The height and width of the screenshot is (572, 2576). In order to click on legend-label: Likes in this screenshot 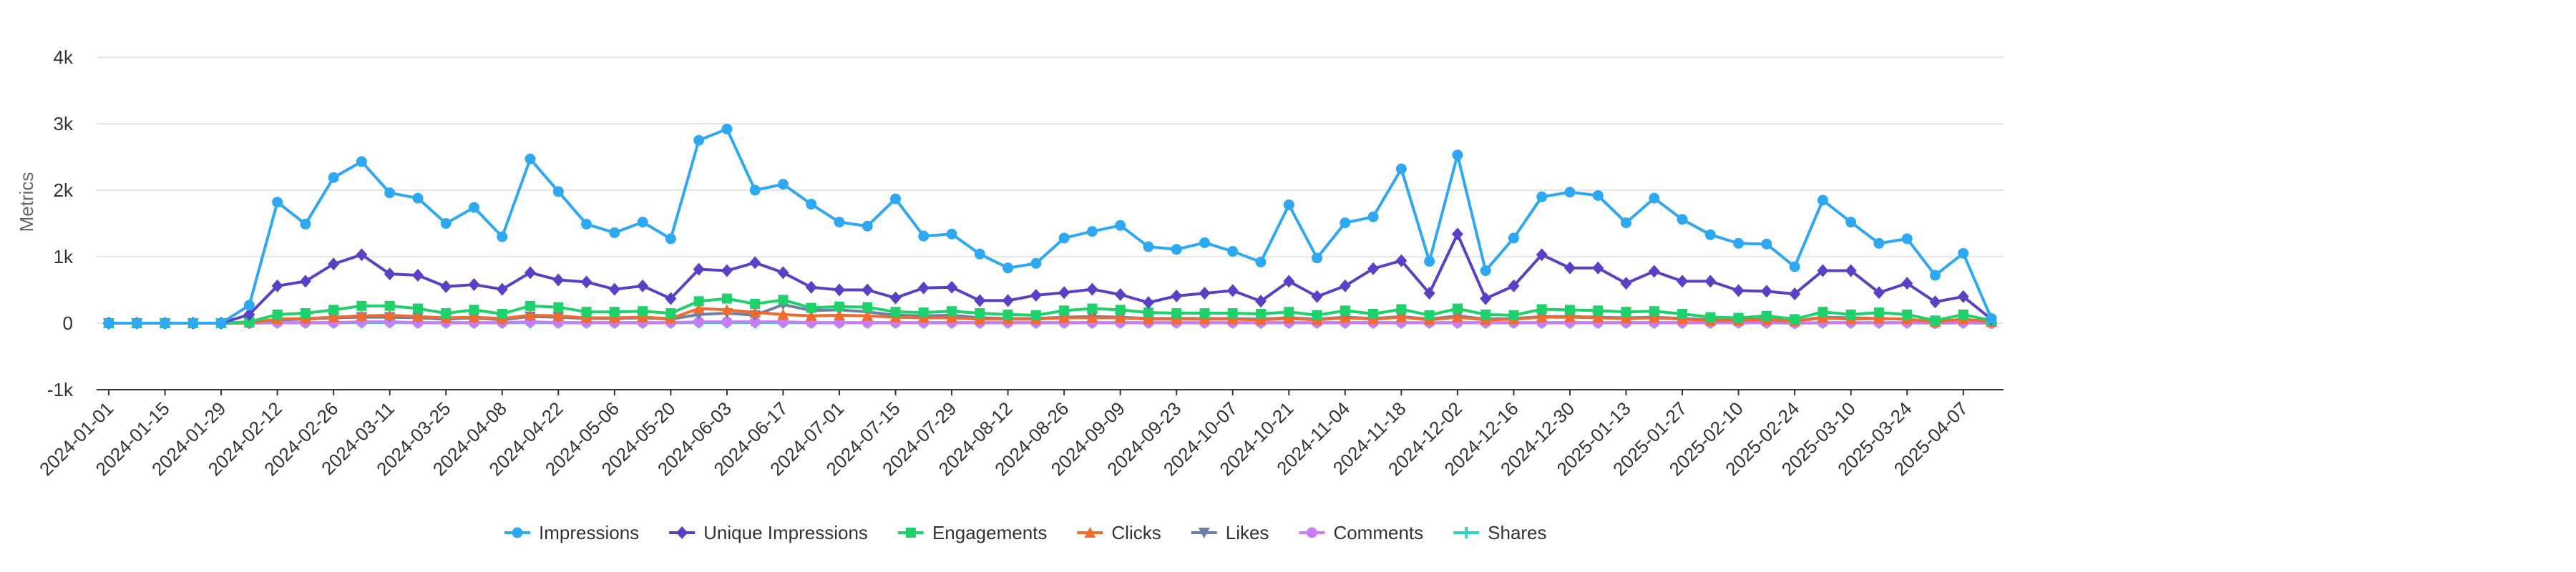, I will do `click(1247, 532)`.